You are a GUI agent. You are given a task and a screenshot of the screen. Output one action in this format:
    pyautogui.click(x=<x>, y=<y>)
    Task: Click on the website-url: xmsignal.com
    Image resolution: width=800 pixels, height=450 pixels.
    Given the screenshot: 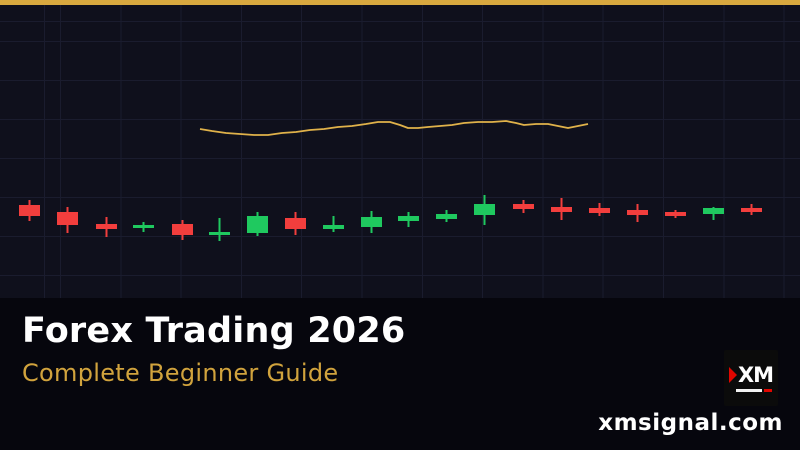 What is the action you would take?
    pyautogui.click(x=690, y=423)
    